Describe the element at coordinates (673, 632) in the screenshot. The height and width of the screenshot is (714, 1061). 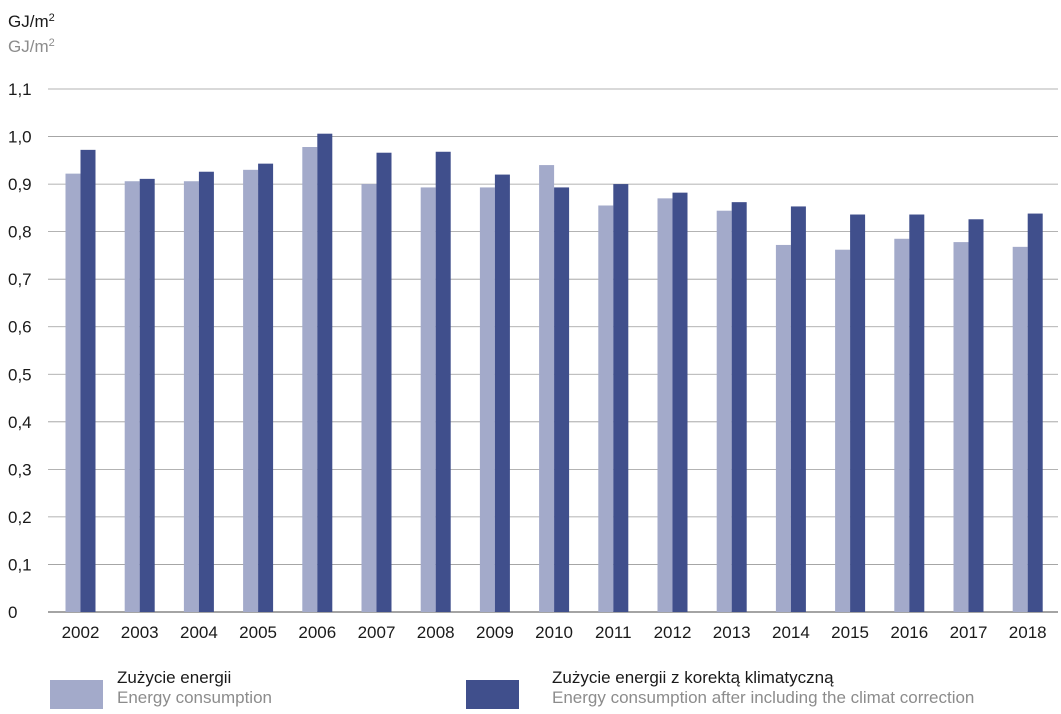
I see `x-tick-label: 2012` at that location.